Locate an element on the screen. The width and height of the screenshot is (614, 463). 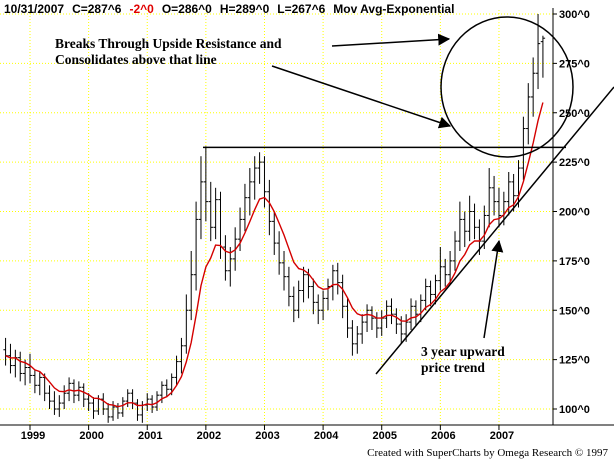
x-axis-label: 1999 is located at coordinates (33, 436).